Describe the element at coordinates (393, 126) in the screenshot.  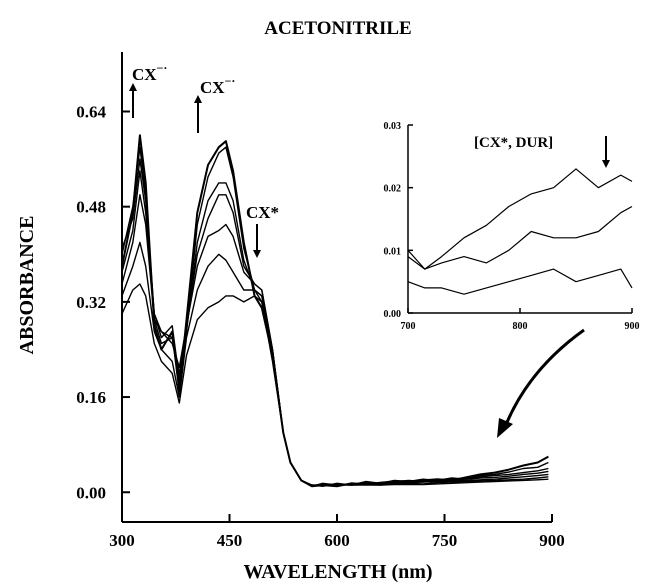
I see `inset-y-tick-label: 0.03` at that location.